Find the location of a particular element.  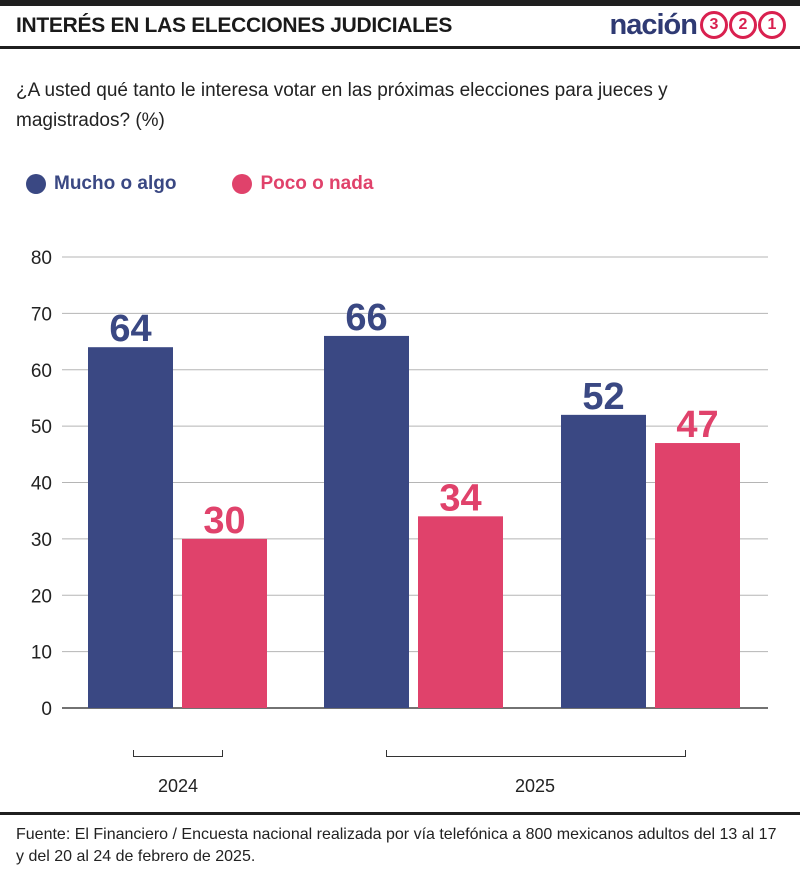

chart-legend: Mucho o algo Poco o nada is located at coordinates (227, 184).